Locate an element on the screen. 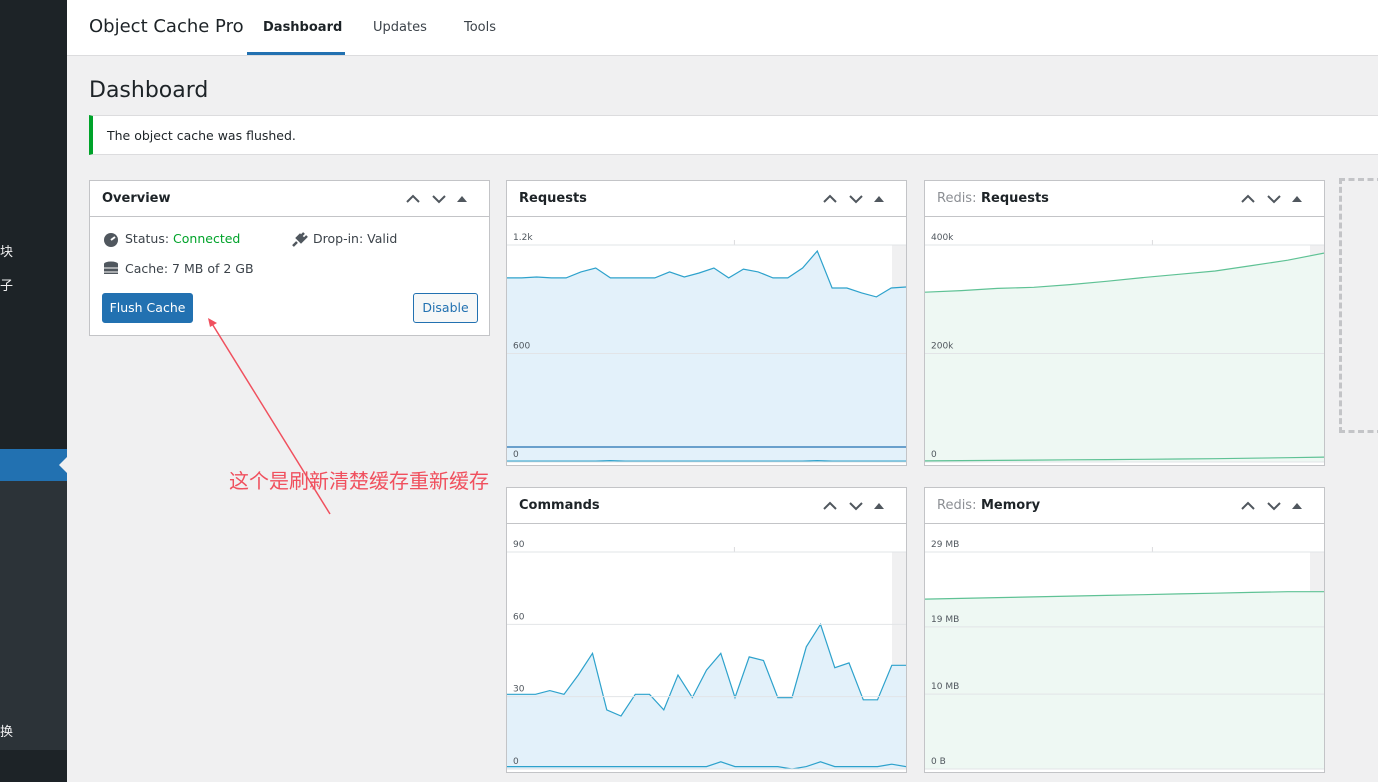  chart: 0 B 10 MB 19 MB 29 MB is located at coordinates (1124, 655).